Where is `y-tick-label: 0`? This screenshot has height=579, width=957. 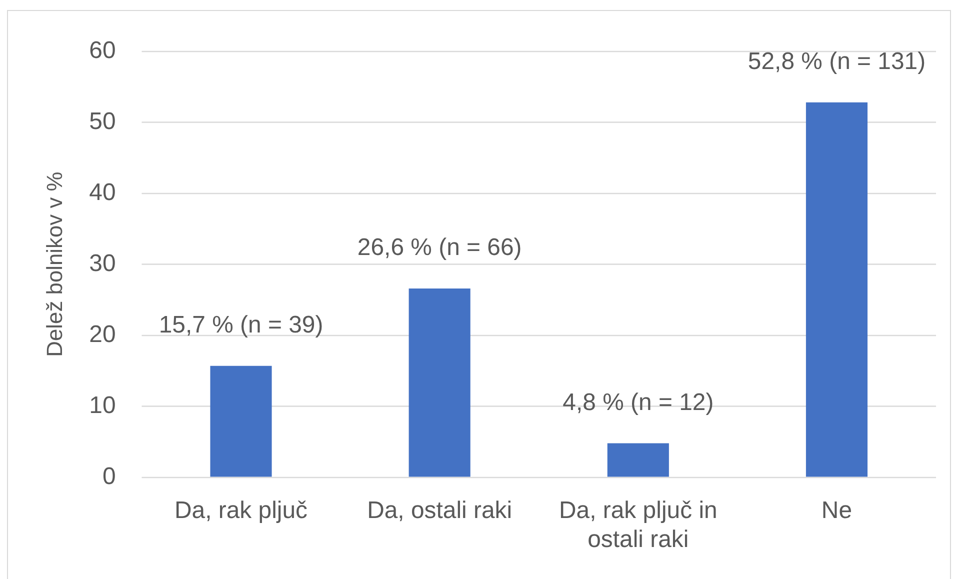 y-tick-label: 0 is located at coordinates (109, 476).